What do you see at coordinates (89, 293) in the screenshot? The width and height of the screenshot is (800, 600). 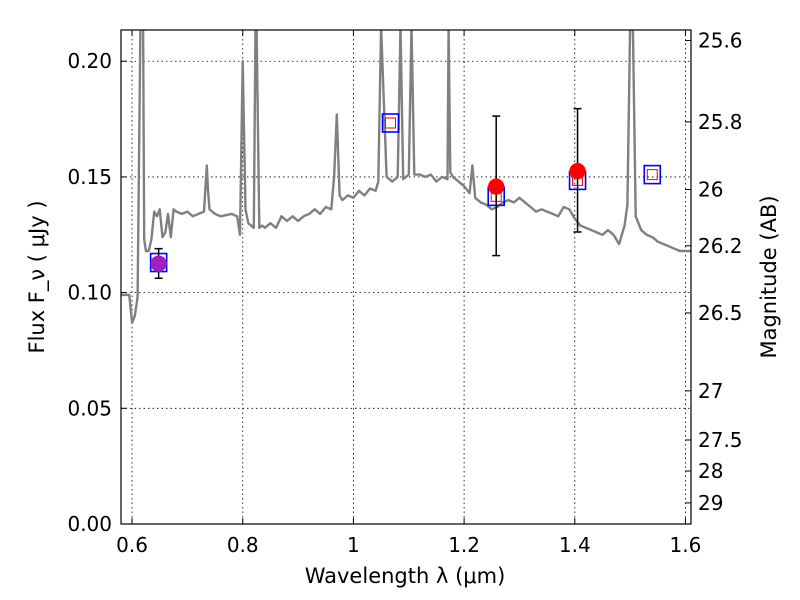 I see `y-tick-label: 0.10` at bounding box center [89, 293].